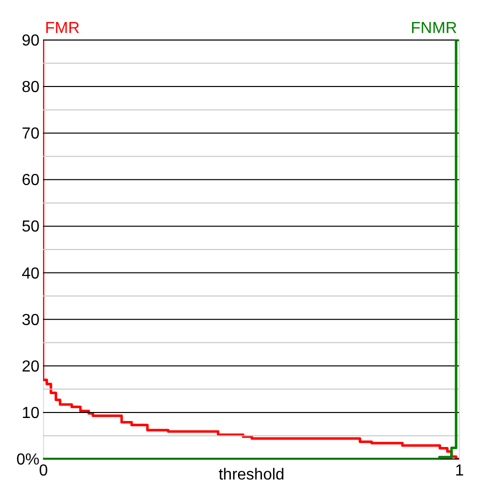  Describe the element at coordinates (31, 367) in the screenshot. I see `y-tick-label: 20` at that location.